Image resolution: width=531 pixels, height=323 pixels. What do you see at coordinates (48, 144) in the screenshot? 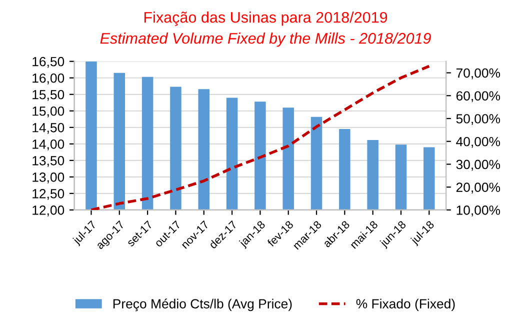
I see `y-tick-label: 14,00` at bounding box center [48, 144].